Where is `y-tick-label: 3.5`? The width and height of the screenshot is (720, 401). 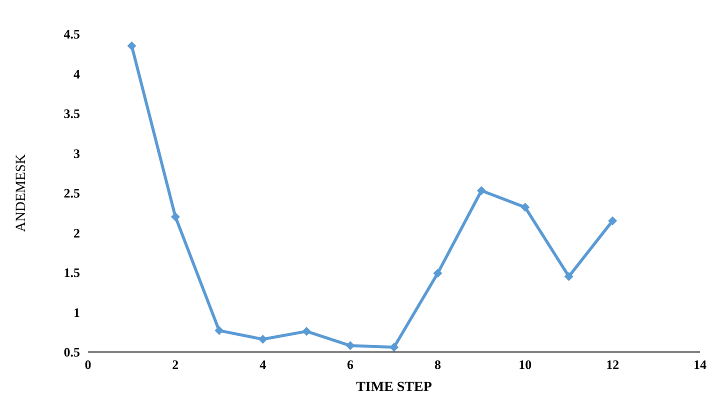
y-tick-label: 3.5 is located at coordinates (72, 114).